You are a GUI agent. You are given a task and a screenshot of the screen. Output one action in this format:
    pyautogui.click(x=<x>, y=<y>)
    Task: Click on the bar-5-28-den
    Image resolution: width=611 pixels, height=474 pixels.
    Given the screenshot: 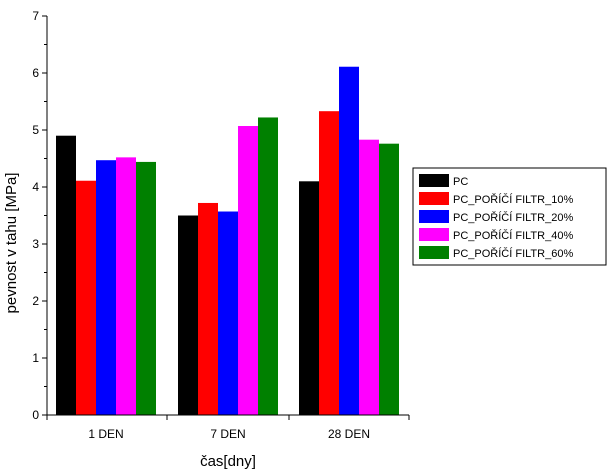 What is the action you would take?
    pyautogui.click(x=389, y=279)
    